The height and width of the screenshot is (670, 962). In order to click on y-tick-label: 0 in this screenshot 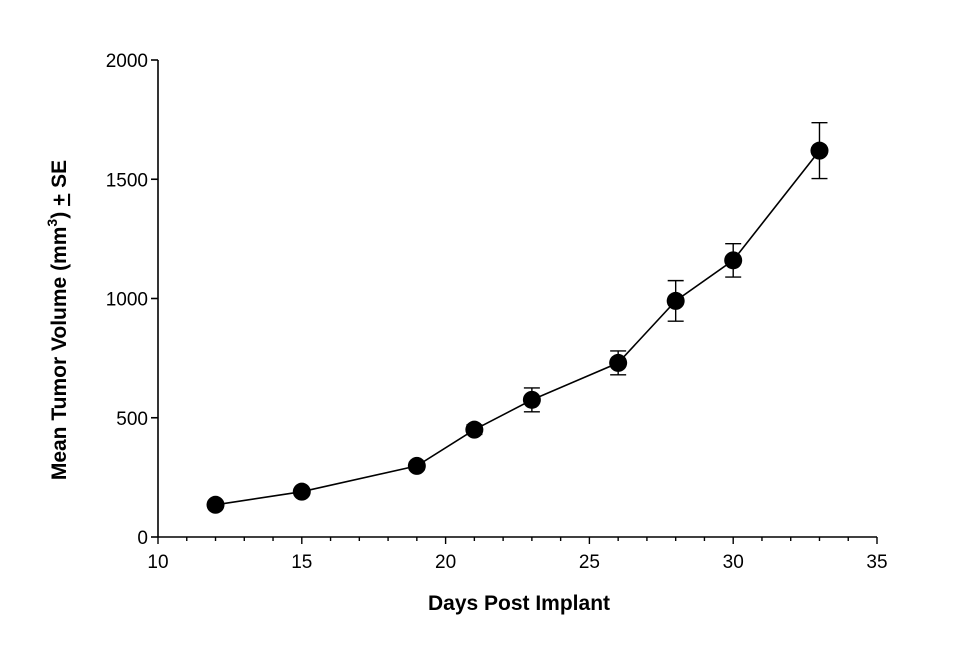, I will do `click(142, 538)`.